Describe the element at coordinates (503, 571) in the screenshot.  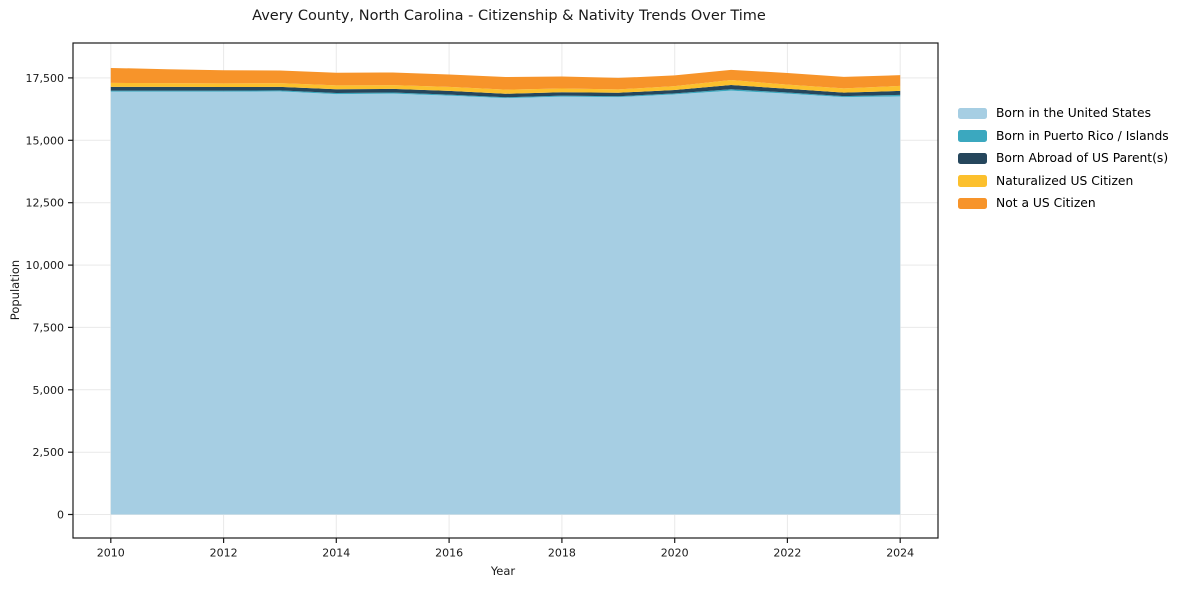
I see `x-axis-label: Year` at that location.